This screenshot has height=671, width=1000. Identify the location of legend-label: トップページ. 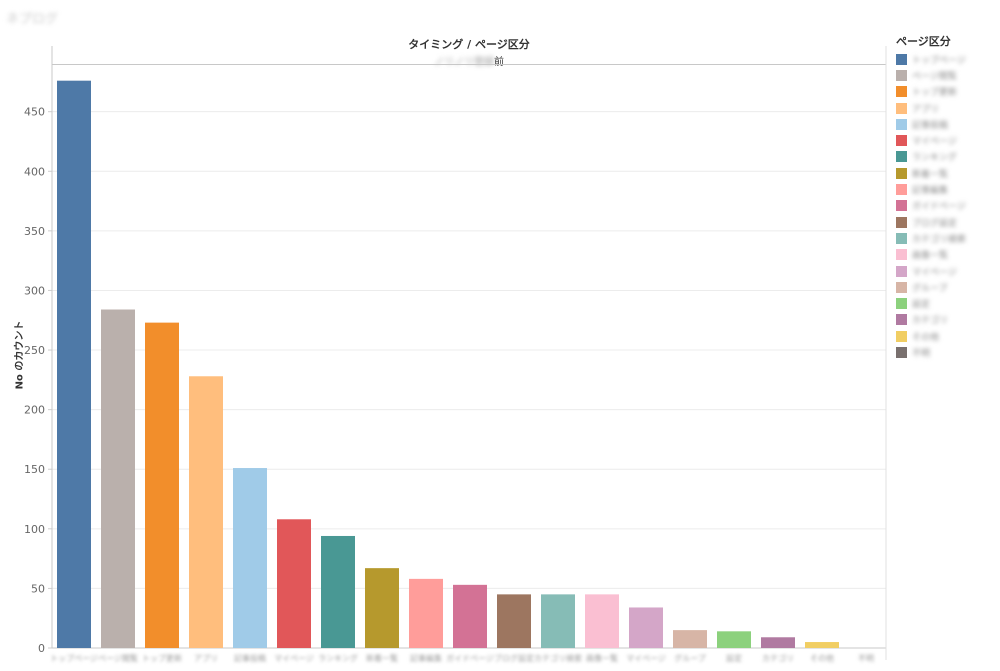
(939, 60).